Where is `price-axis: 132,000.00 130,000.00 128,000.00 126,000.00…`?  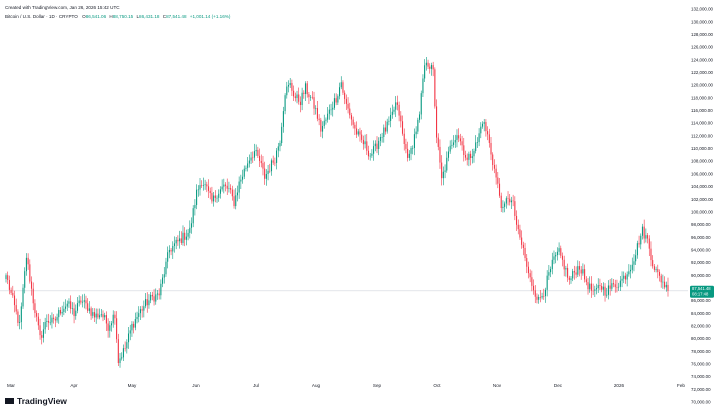
price-axis: 132,000.00 130,000.00 128,000.00 126,000.00… is located at coordinates (702, 206).